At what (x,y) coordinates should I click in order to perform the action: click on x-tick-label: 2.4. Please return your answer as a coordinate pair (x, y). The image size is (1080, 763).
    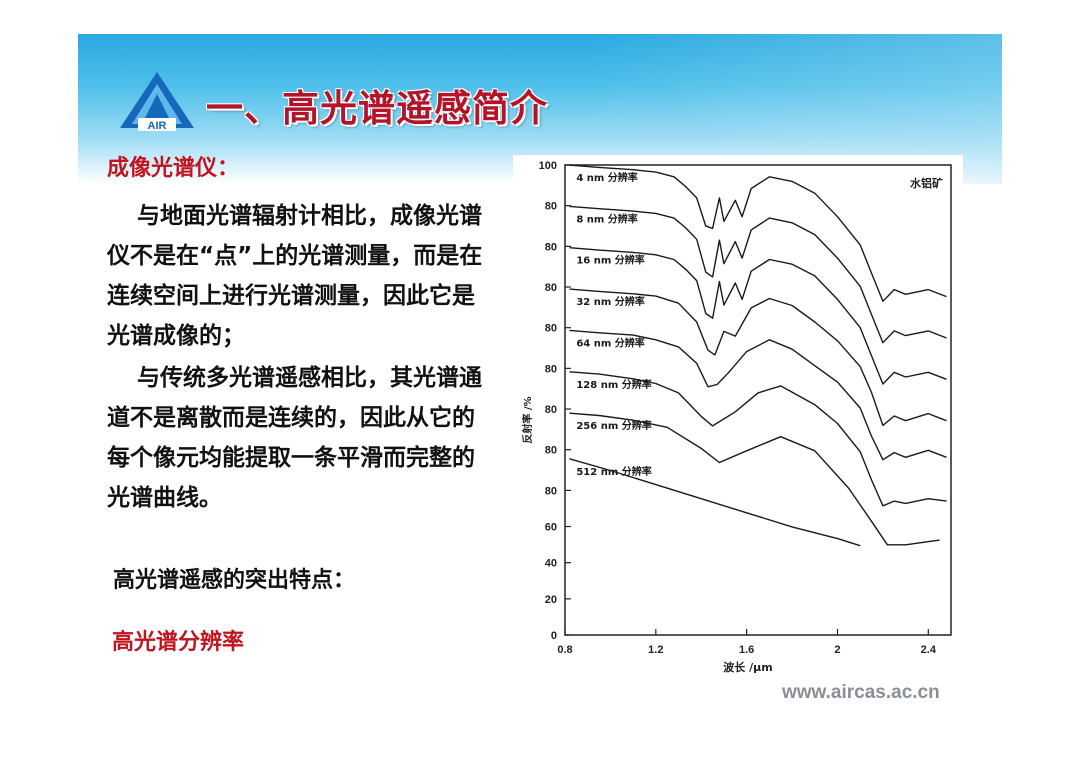
    Looking at the image, I should click on (929, 650).